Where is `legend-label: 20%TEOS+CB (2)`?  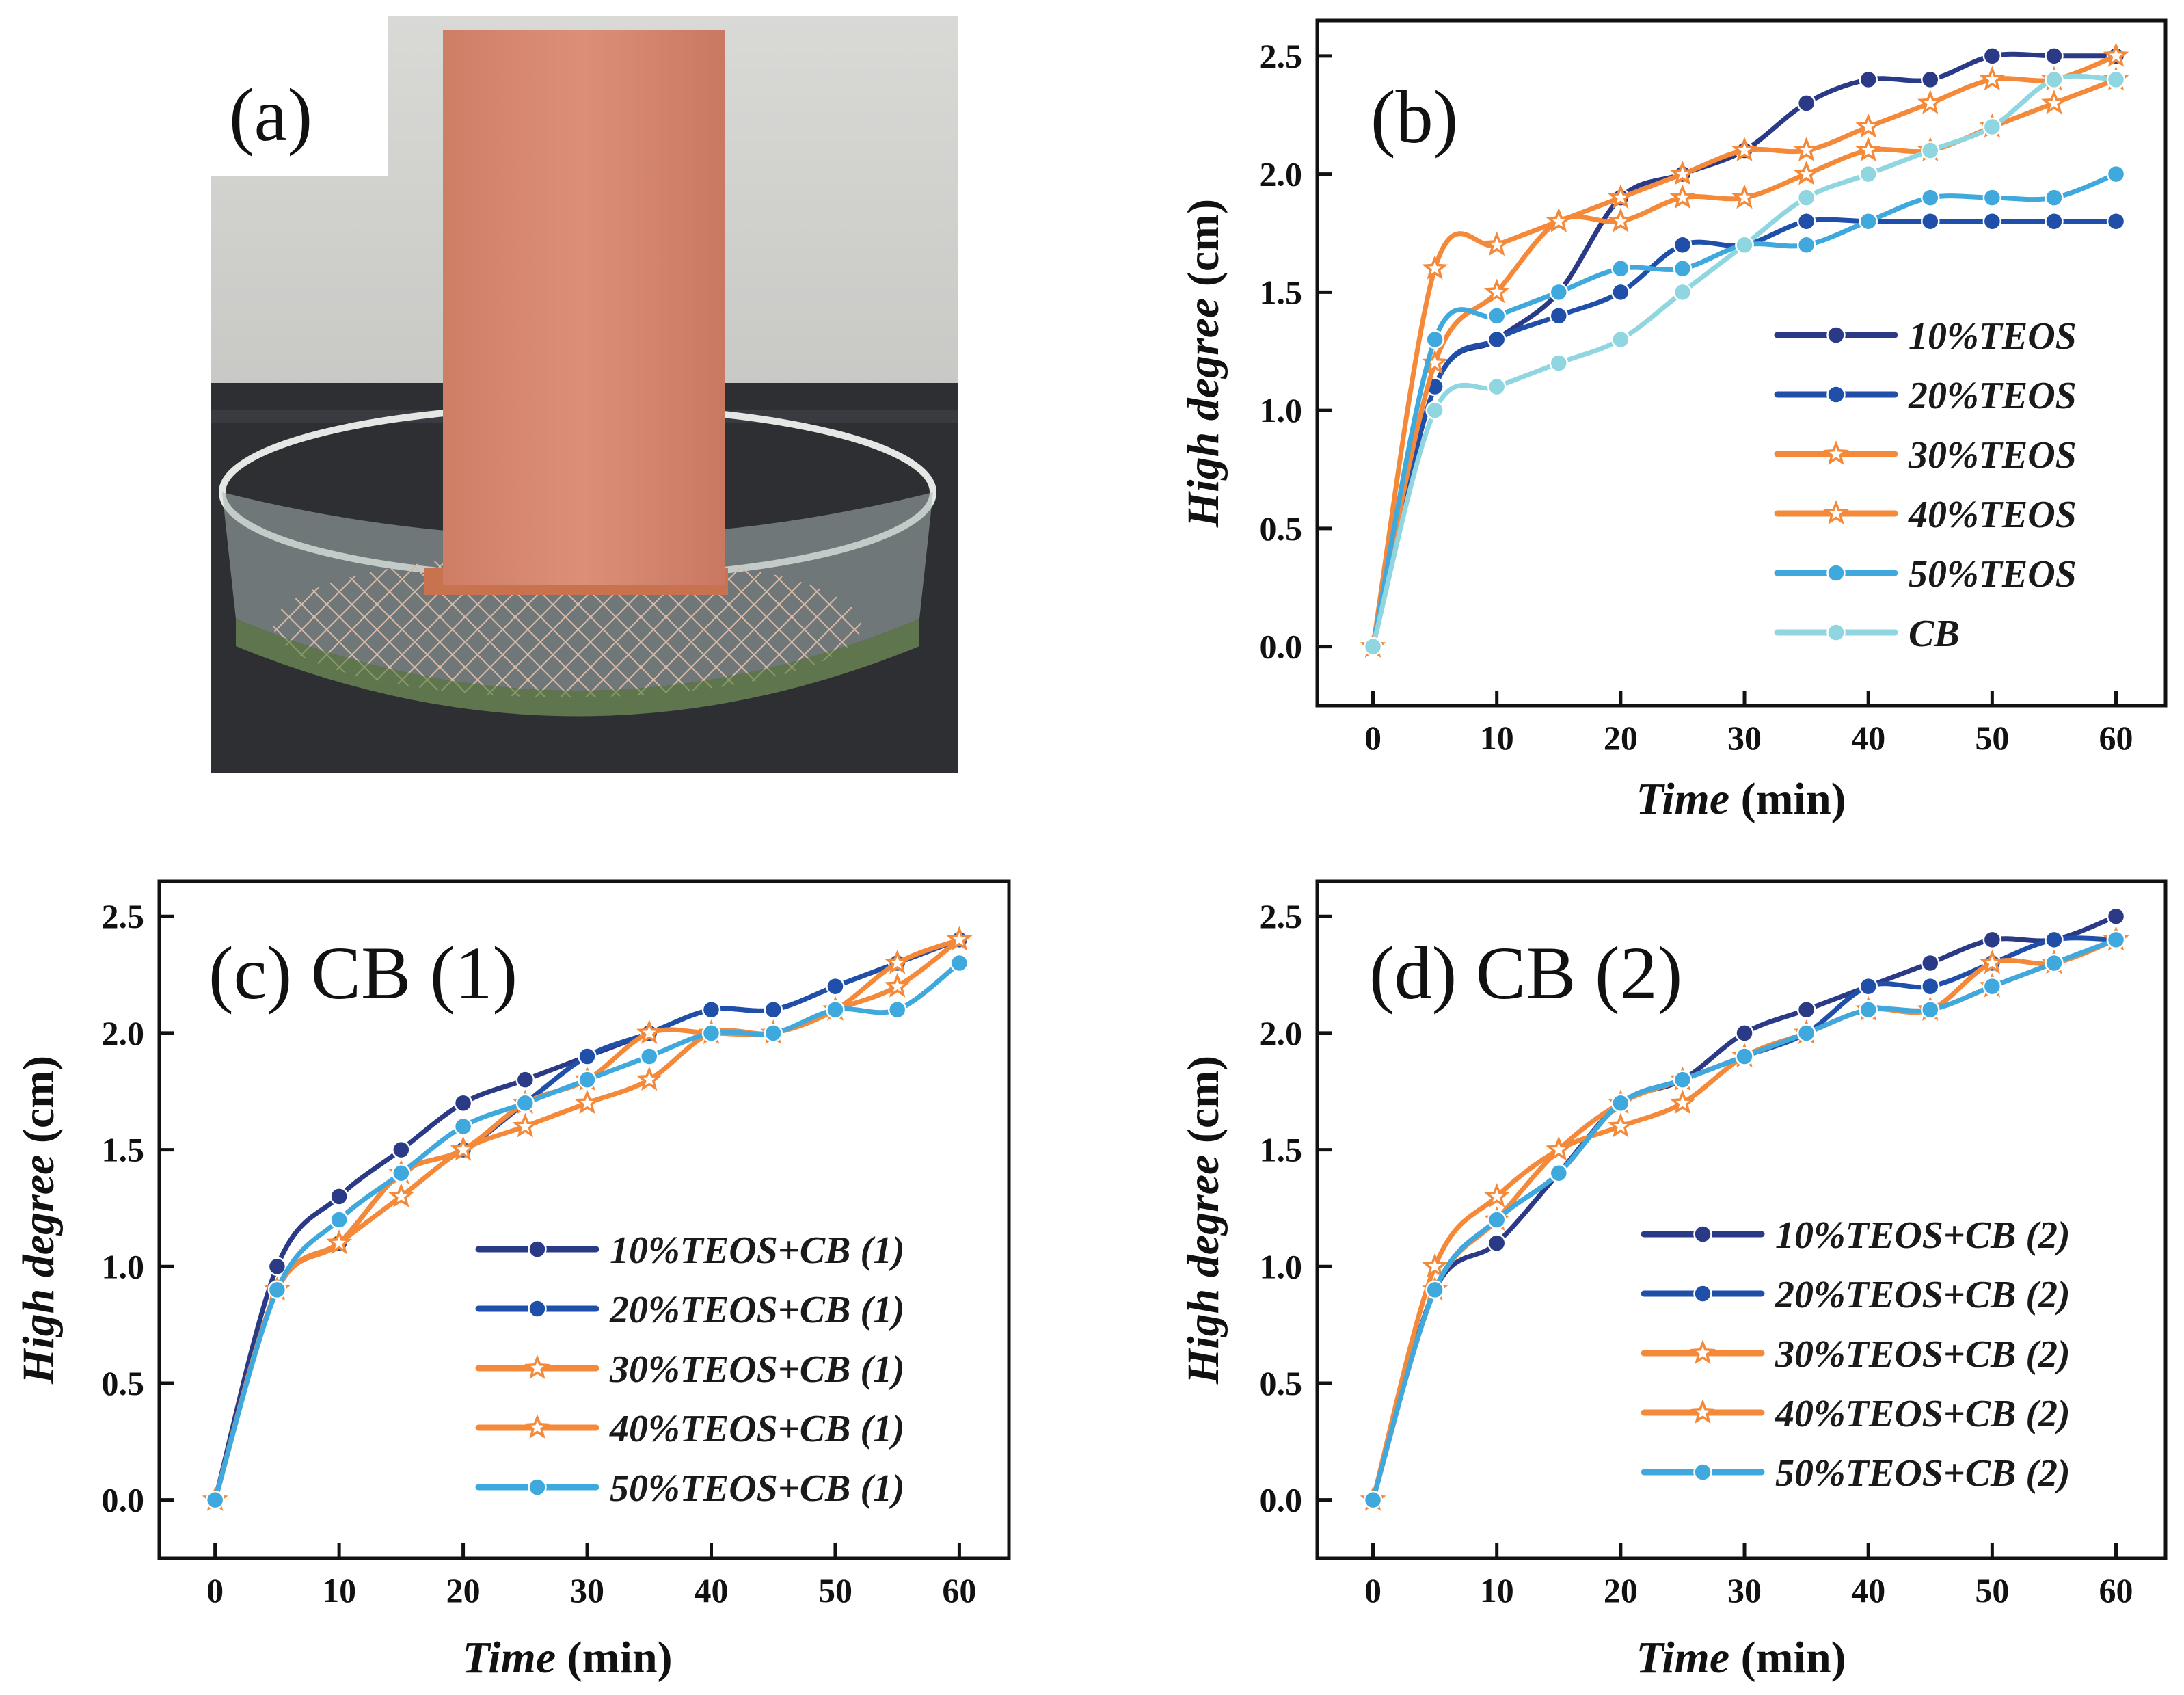
legend-label: 20%TEOS+CB (2) is located at coordinates (1923, 1295).